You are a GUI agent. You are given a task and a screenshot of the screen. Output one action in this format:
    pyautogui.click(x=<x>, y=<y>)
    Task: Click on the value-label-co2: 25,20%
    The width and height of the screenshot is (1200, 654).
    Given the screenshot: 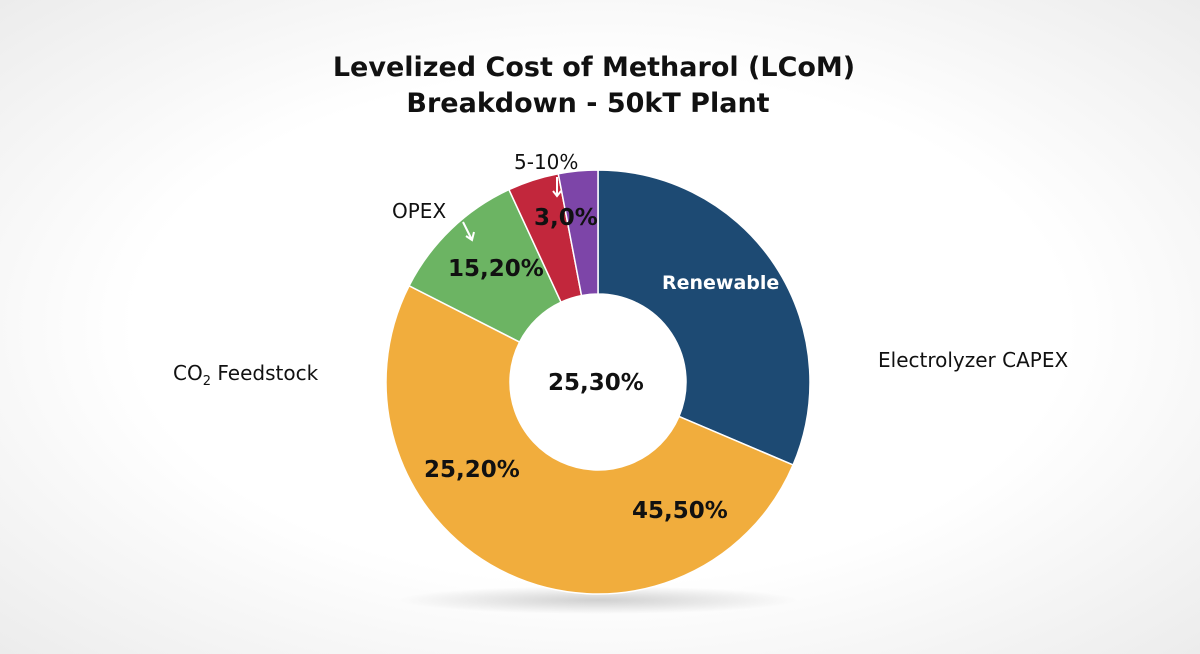 What is the action you would take?
    pyautogui.click(x=472, y=470)
    